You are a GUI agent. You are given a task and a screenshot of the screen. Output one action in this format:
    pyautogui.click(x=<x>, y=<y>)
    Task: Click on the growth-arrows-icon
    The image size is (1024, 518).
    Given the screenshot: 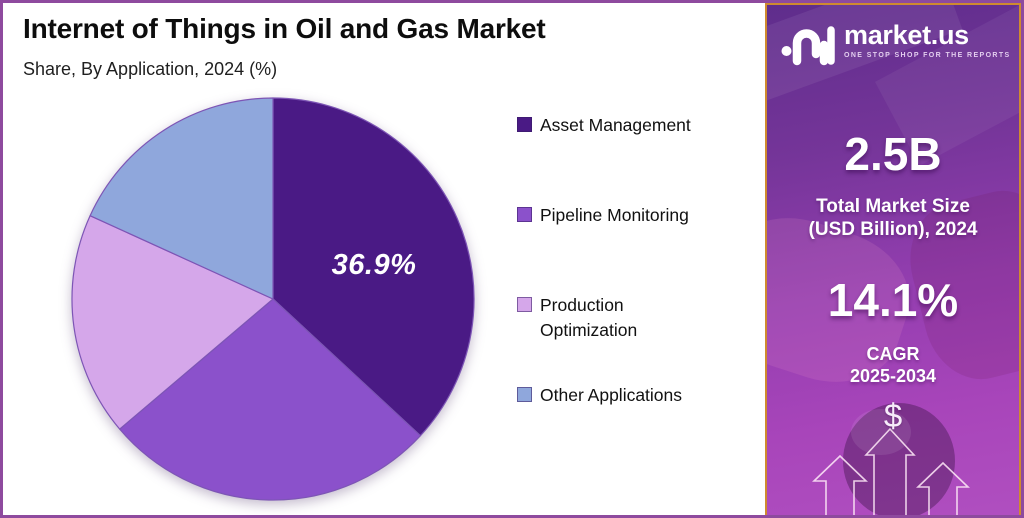 What is the action you would take?
    pyautogui.click(x=891, y=471)
    